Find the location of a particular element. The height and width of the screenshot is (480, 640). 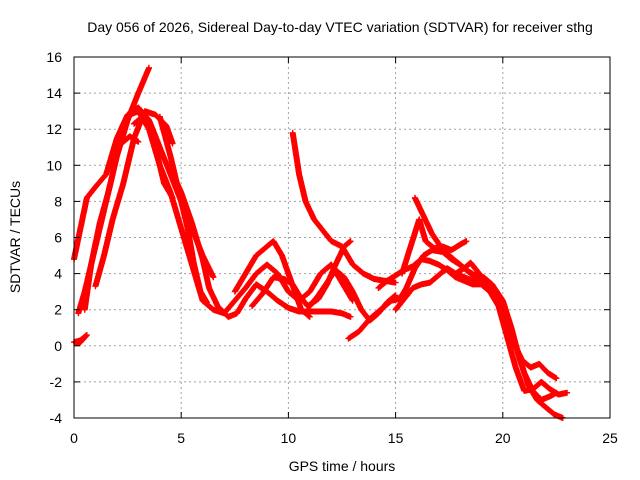

y-tick-label: -2 is located at coordinates (56, 382).